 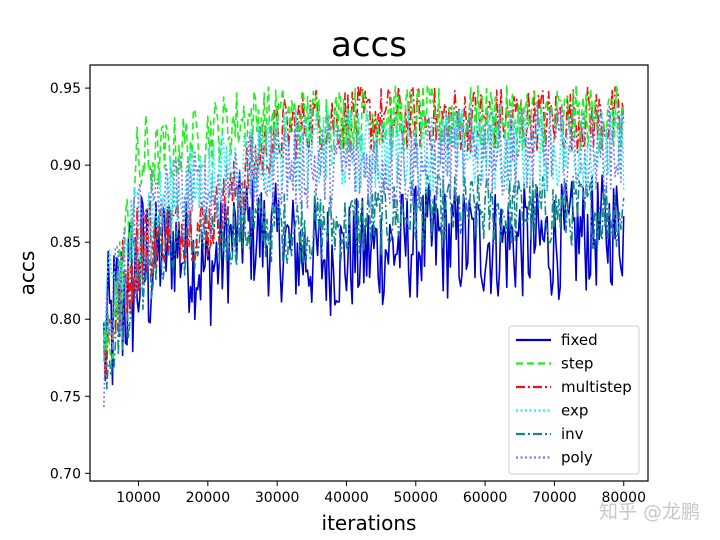 What do you see at coordinates (65, 474) in the screenshot?
I see `y-tick-label: 0.70` at bounding box center [65, 474].